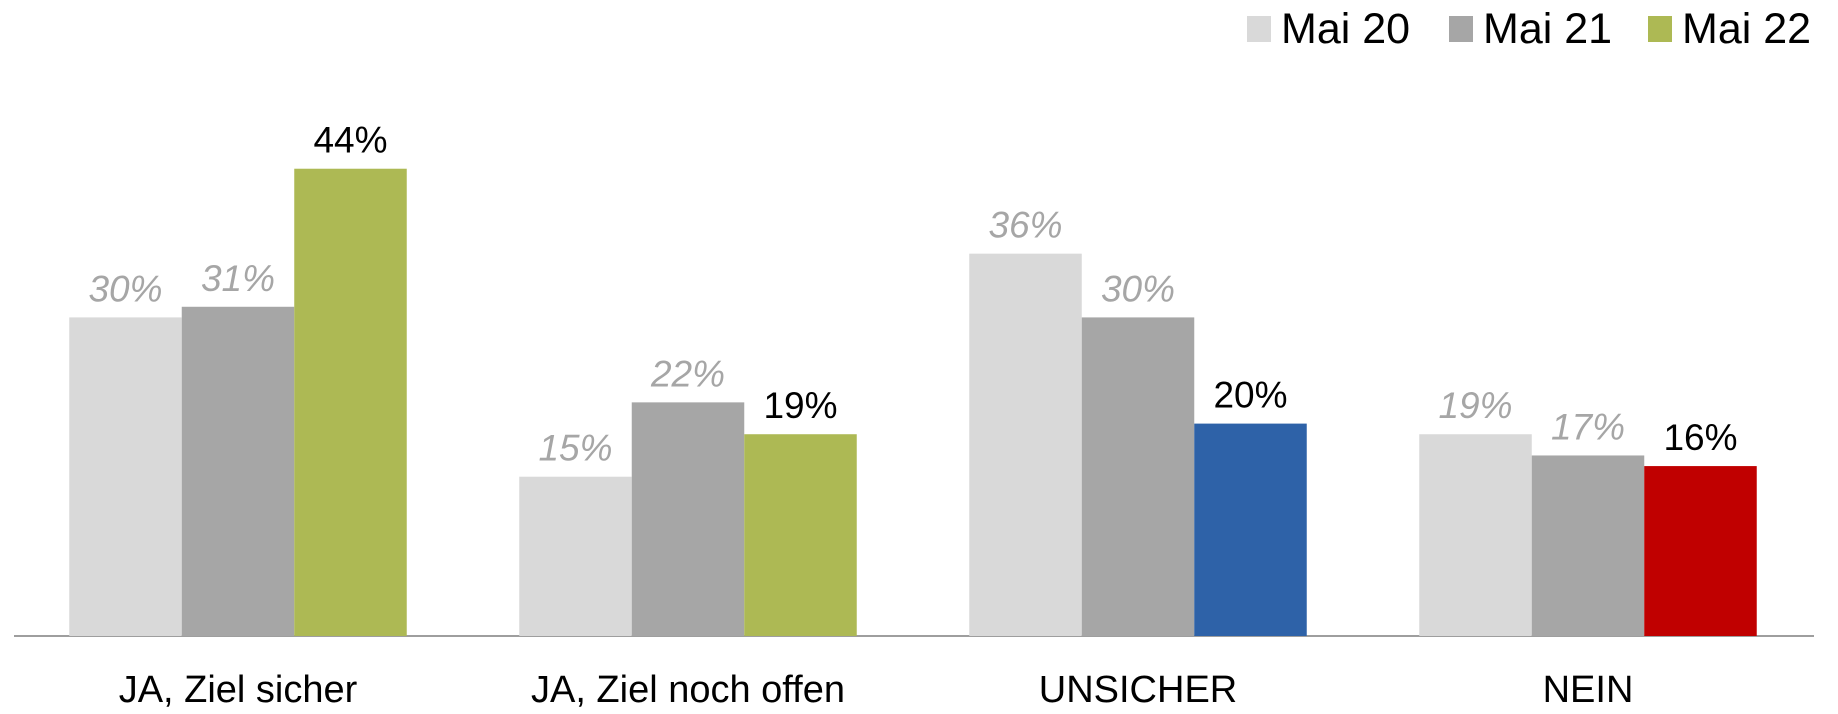 The image size is (1838, 714). I want to click on data-label: 15%, so click(575, 448).